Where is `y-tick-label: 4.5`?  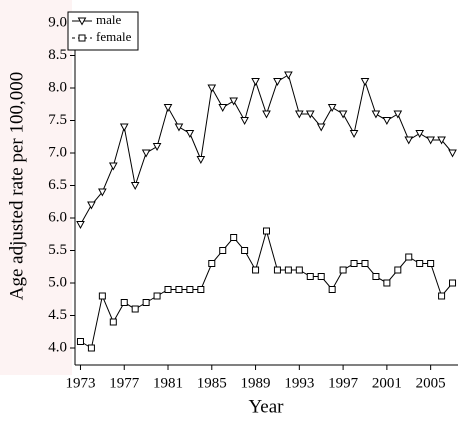 y-tick-label: 4.5 is located at coordinates (57, 315).